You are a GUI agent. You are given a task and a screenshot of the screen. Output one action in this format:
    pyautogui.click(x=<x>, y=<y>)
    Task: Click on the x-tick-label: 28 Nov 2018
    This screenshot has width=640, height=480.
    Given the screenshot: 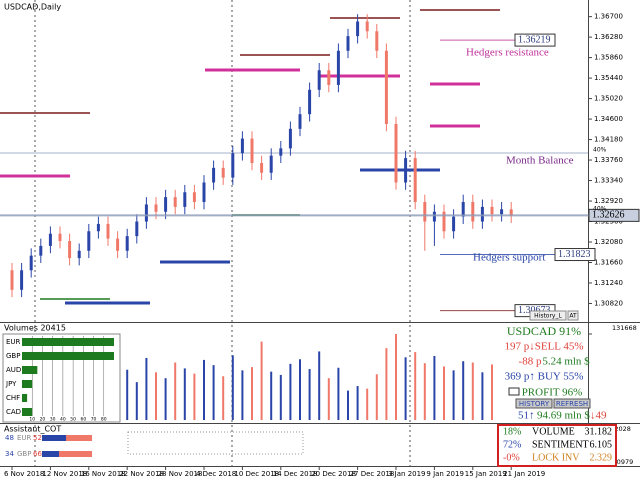 What is the action you would take?
    pyautogui.click(x=180, y=474)
    